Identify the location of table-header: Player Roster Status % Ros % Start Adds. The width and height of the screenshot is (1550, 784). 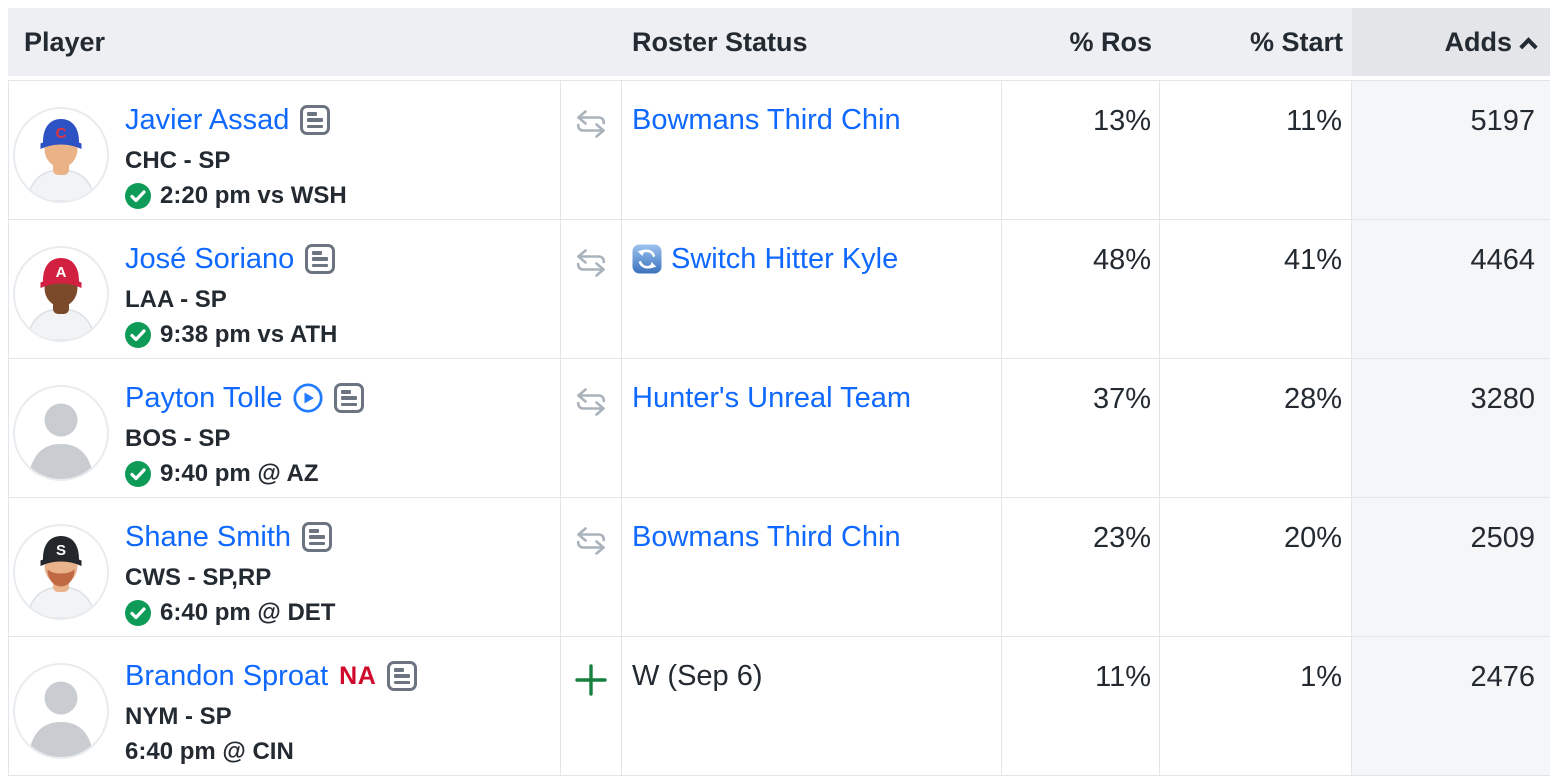
(779, 42).